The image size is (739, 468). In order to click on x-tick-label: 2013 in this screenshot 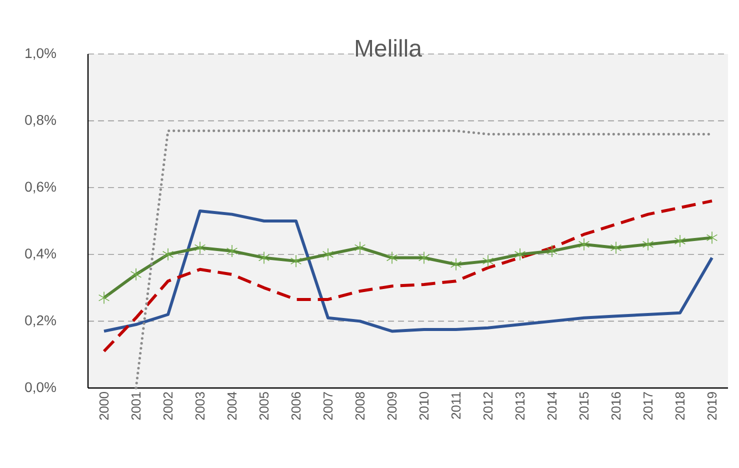, I will do `click(520, 406)`.